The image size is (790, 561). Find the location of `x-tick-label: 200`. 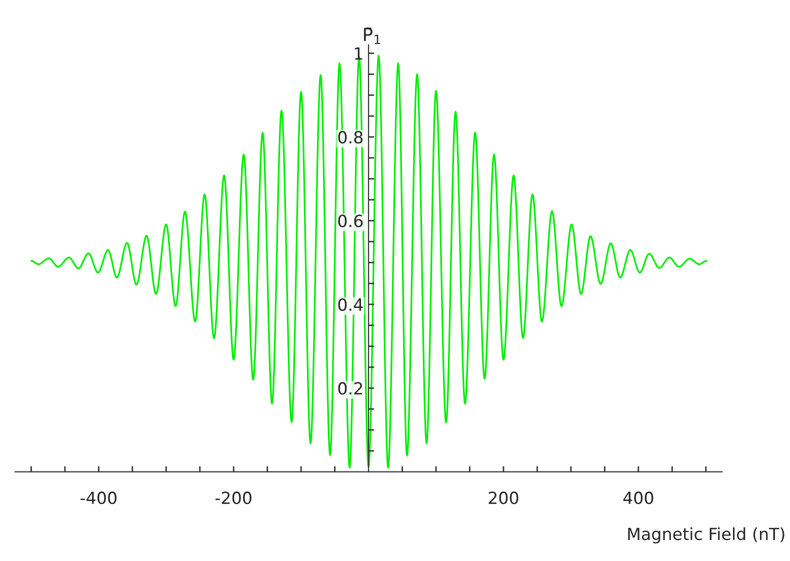

x-tick-label: 200 is located at coordinates (503, 498).